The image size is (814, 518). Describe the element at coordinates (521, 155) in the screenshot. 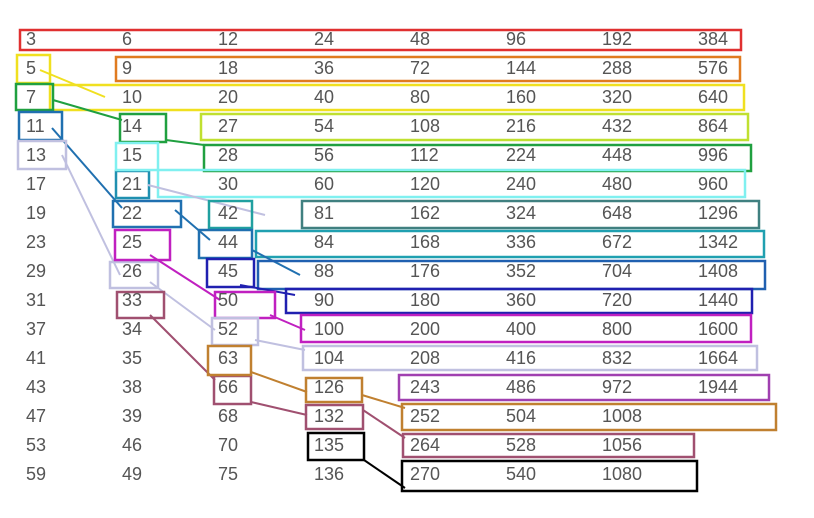

I see `cell: 224` at that location.